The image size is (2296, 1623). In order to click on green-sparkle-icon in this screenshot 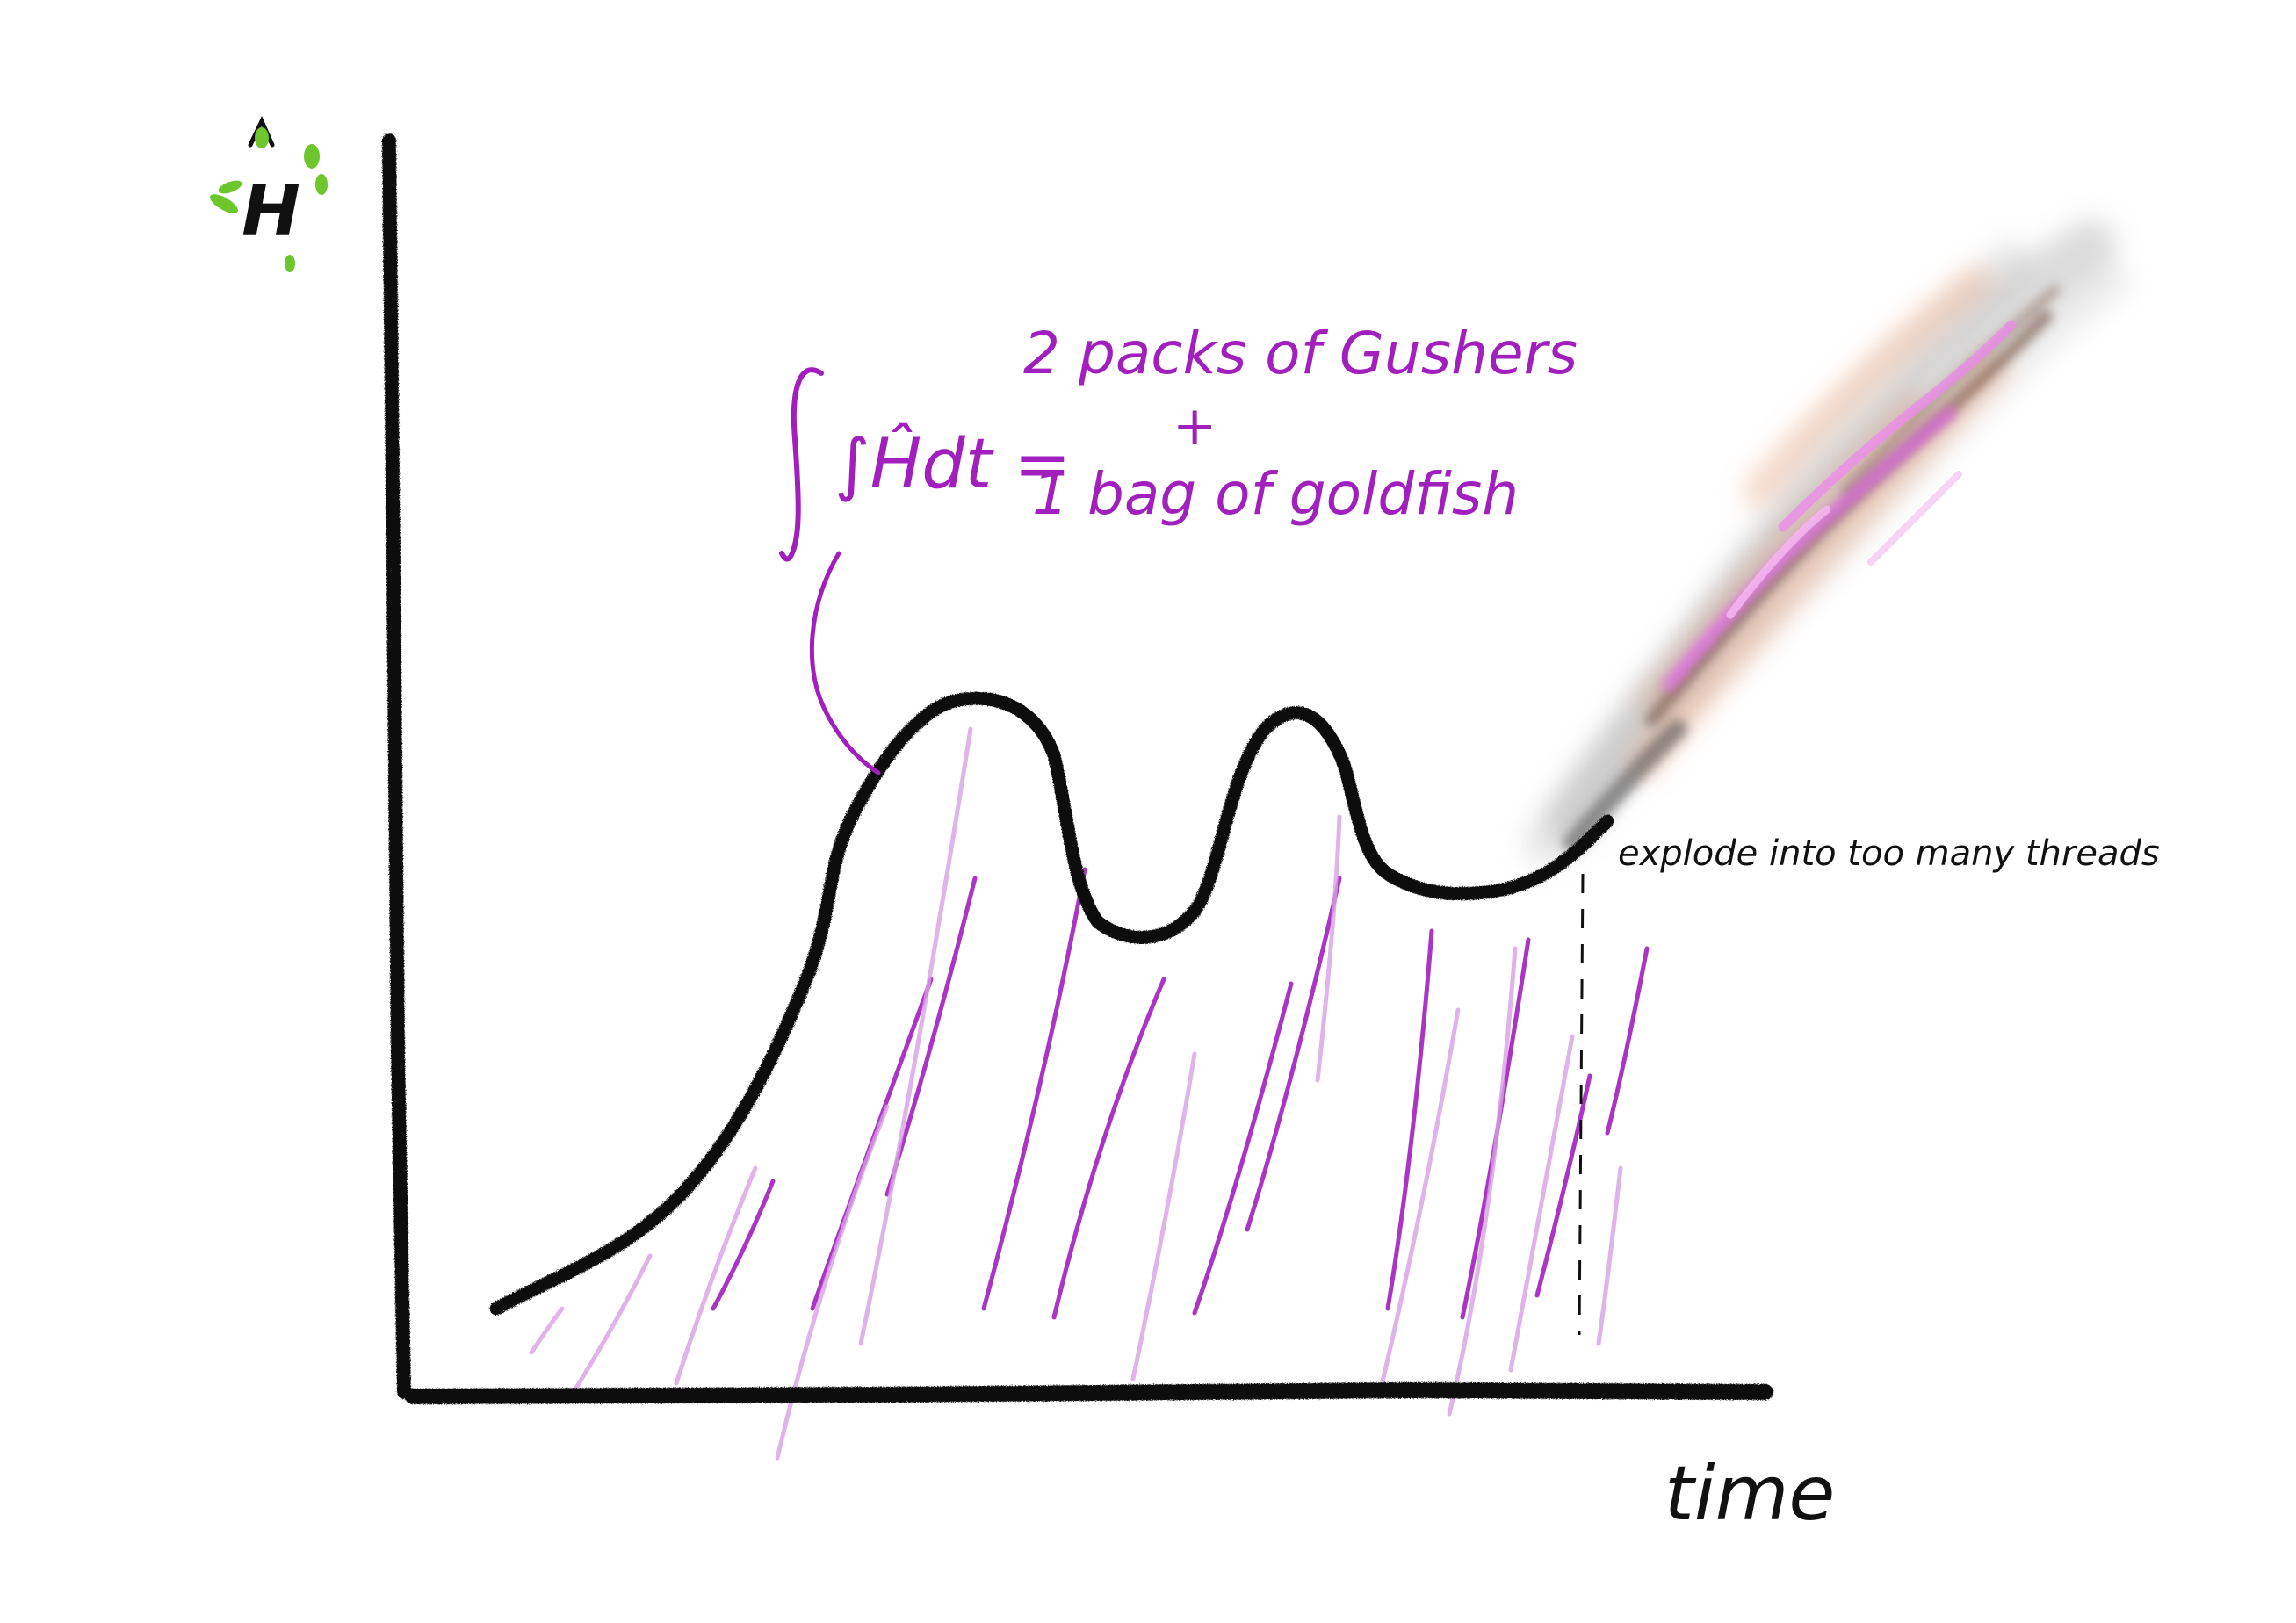, I will do `click(269, 199)`.